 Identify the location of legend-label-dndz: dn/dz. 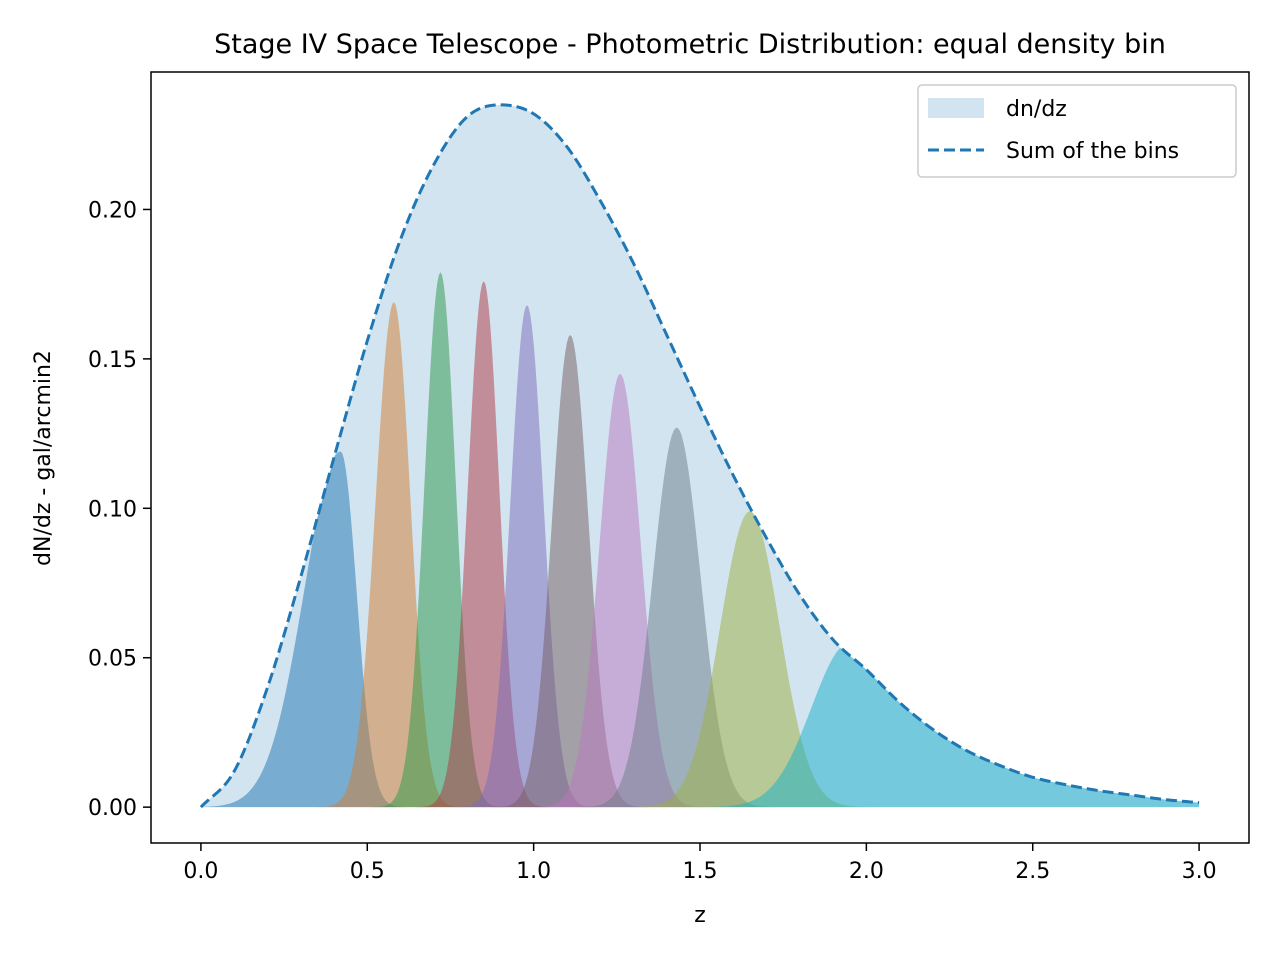
(1036, 109).